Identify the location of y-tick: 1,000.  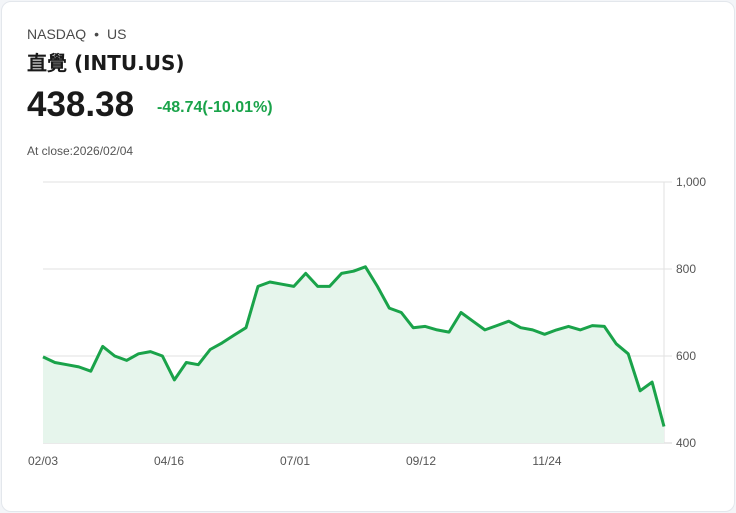
(691, 182).